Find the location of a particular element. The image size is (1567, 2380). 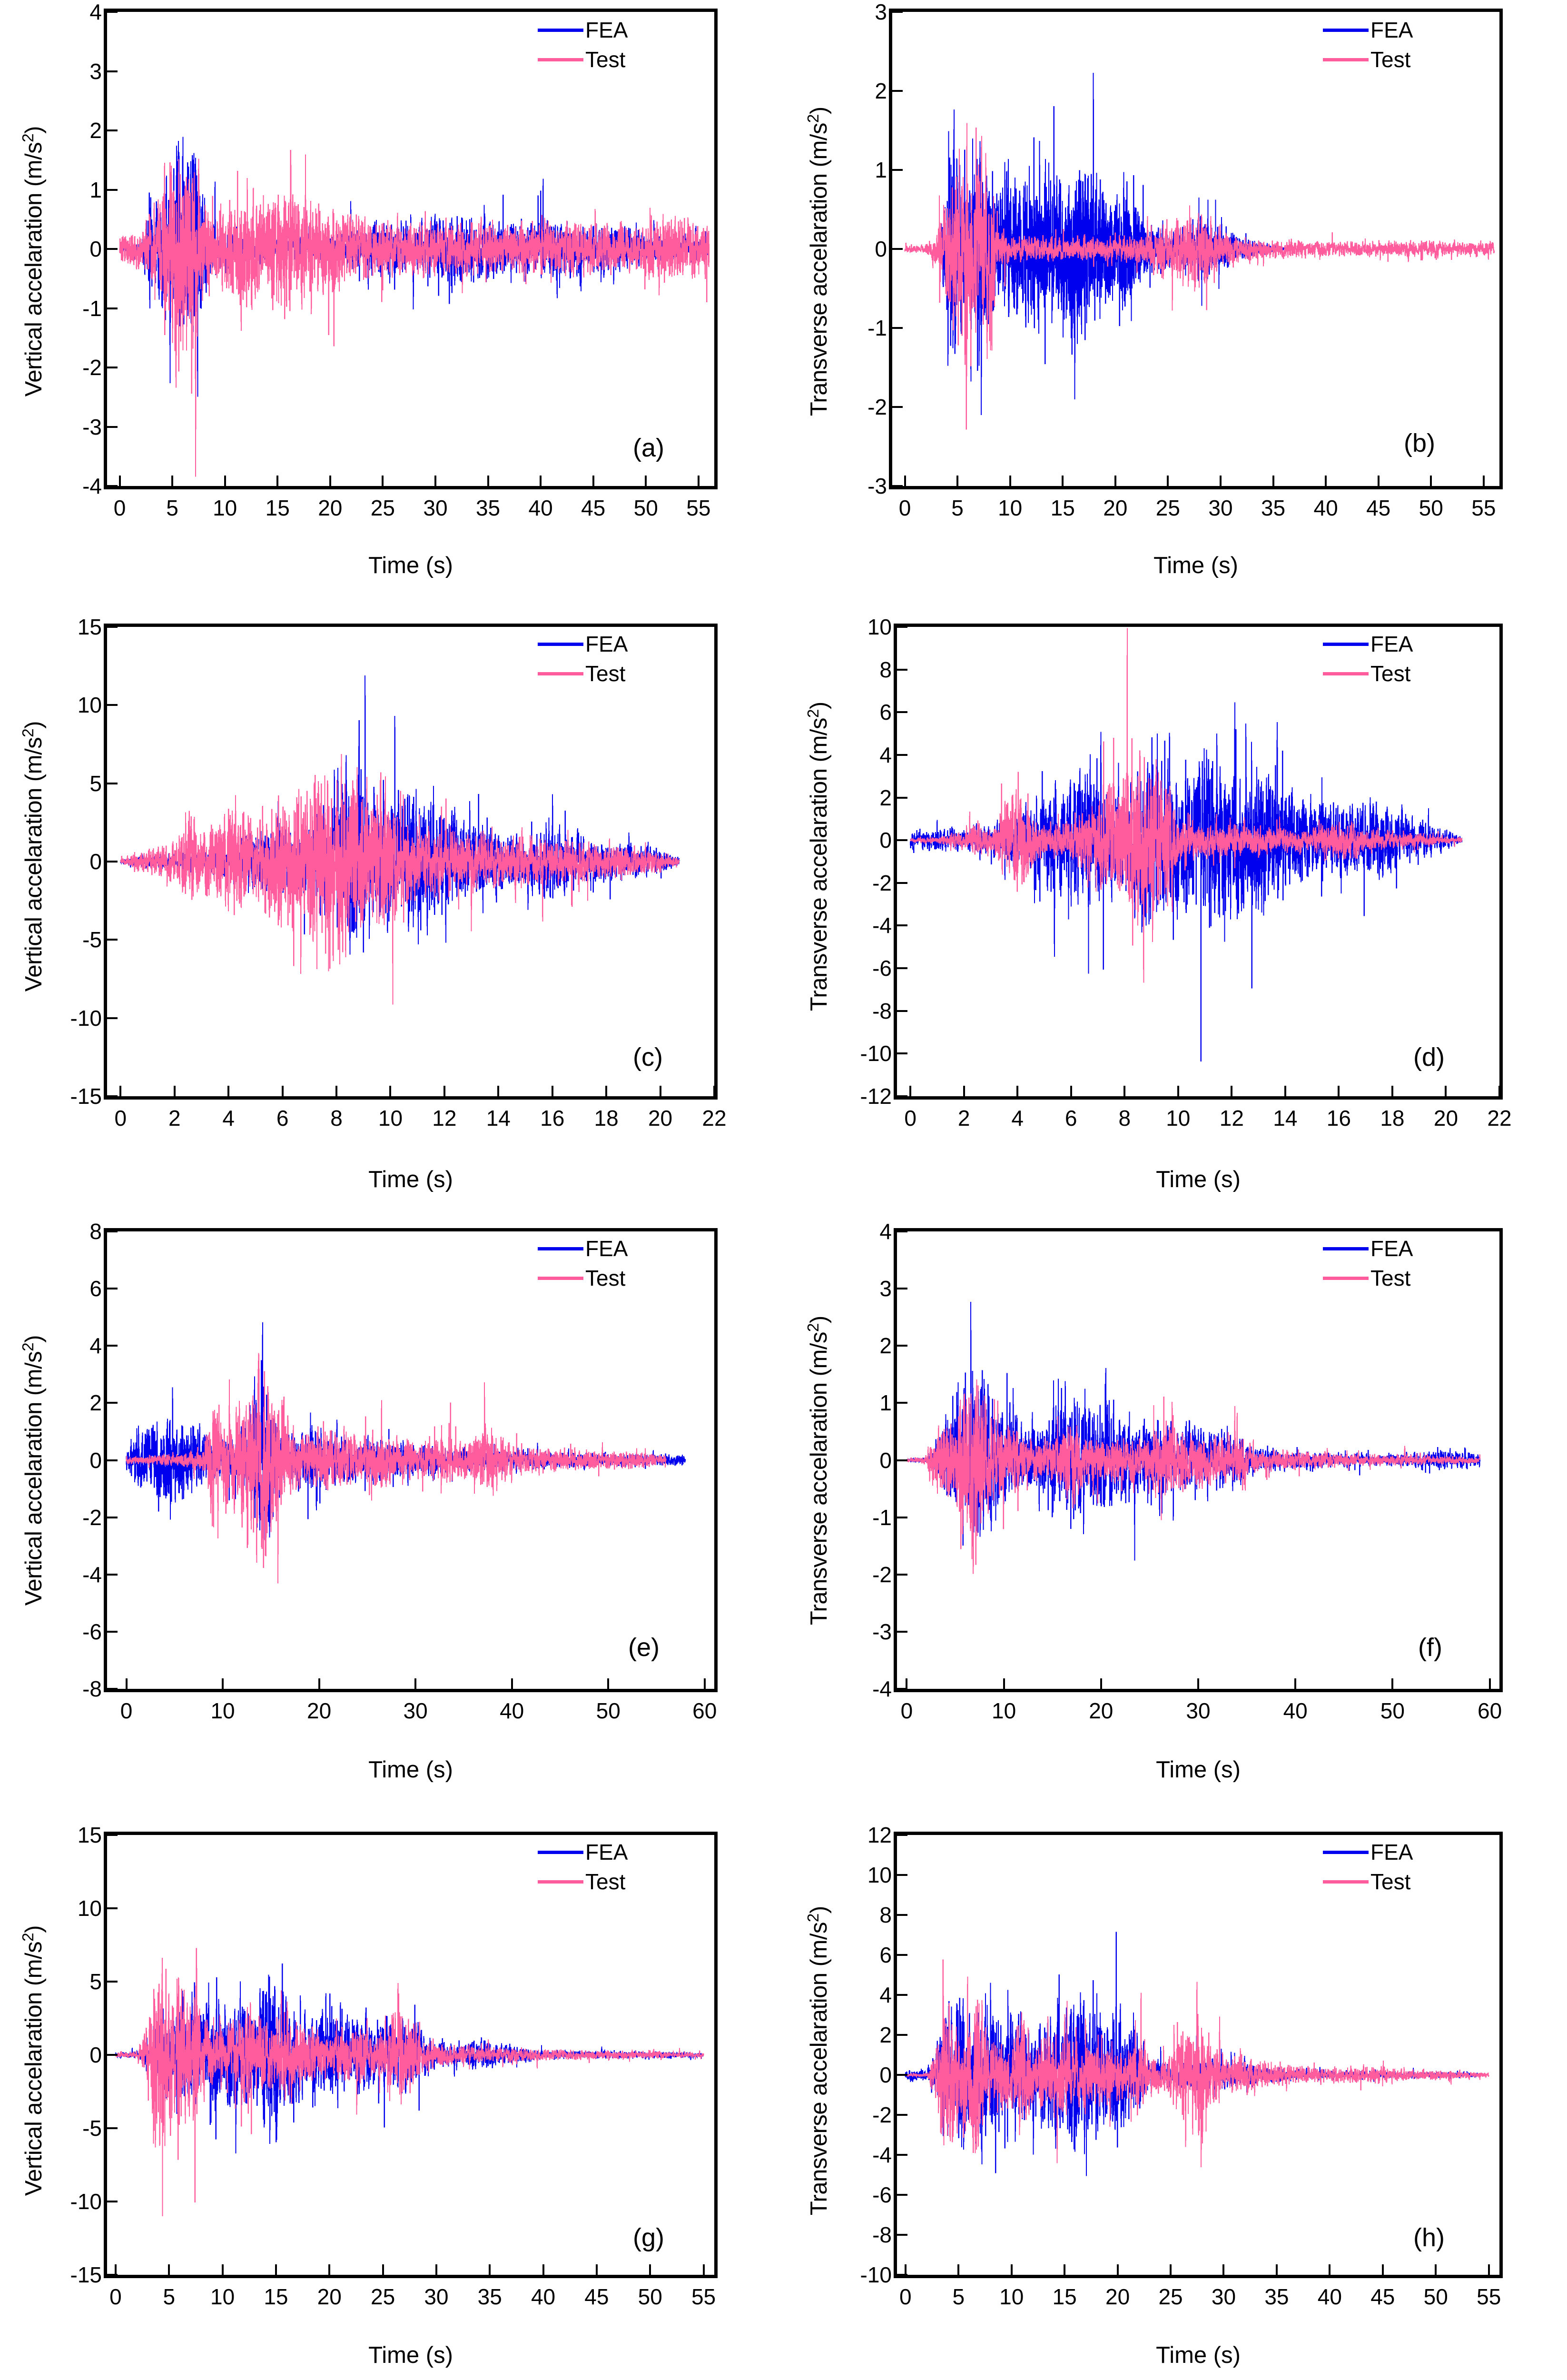

legend-item-fea: FEA is located at coordinates (1368, 1248).